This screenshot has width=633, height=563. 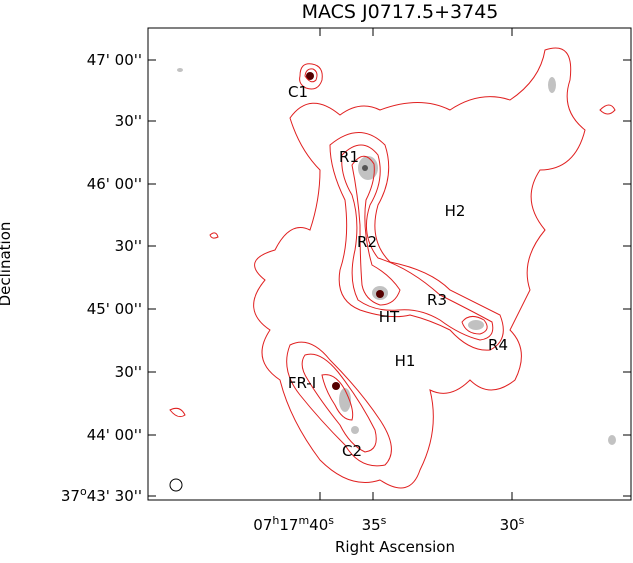 I want to click on y-tick-label: 45' 00'', so click(x=114, y=309).